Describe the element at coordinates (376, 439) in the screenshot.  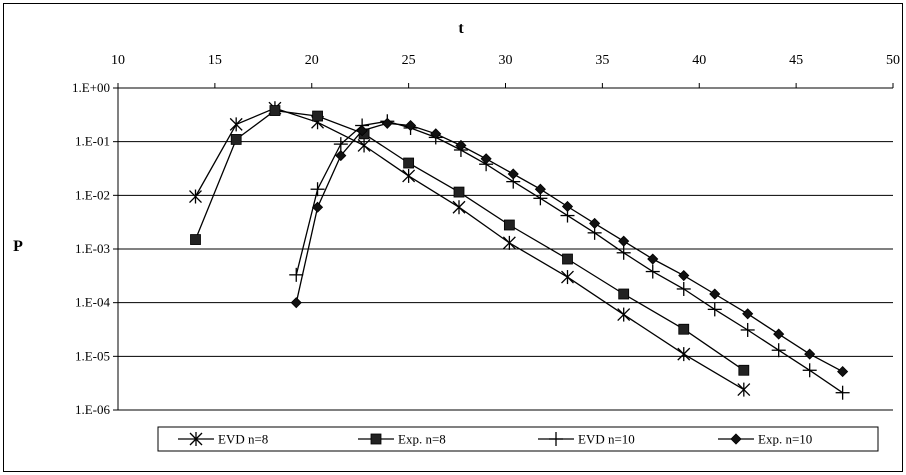
I see `legend-marker-square` at that location.